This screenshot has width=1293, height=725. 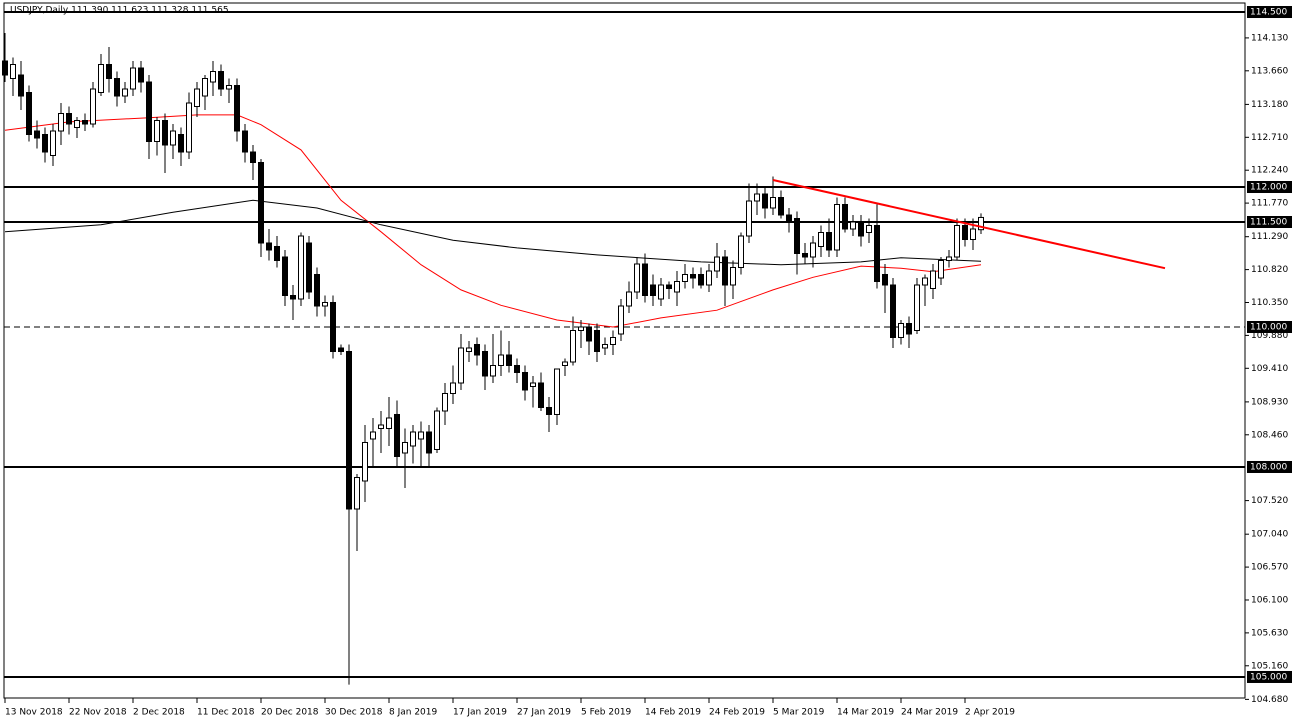 I want to click on x-tick-label: 24 Feb 2019, so click(x=737, y=713).